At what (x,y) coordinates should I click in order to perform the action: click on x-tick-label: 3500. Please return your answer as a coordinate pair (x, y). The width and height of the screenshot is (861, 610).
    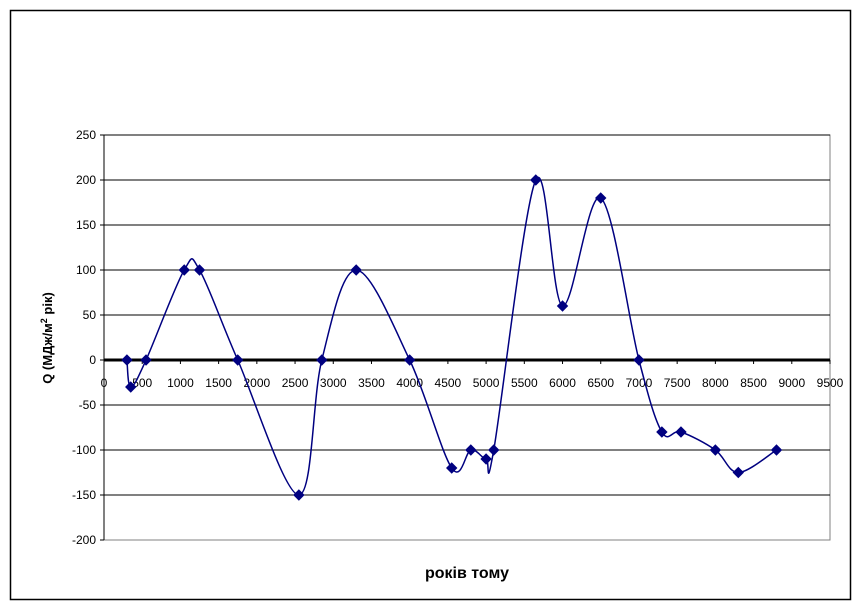
    Looking at the image, I should click on (371, 383).